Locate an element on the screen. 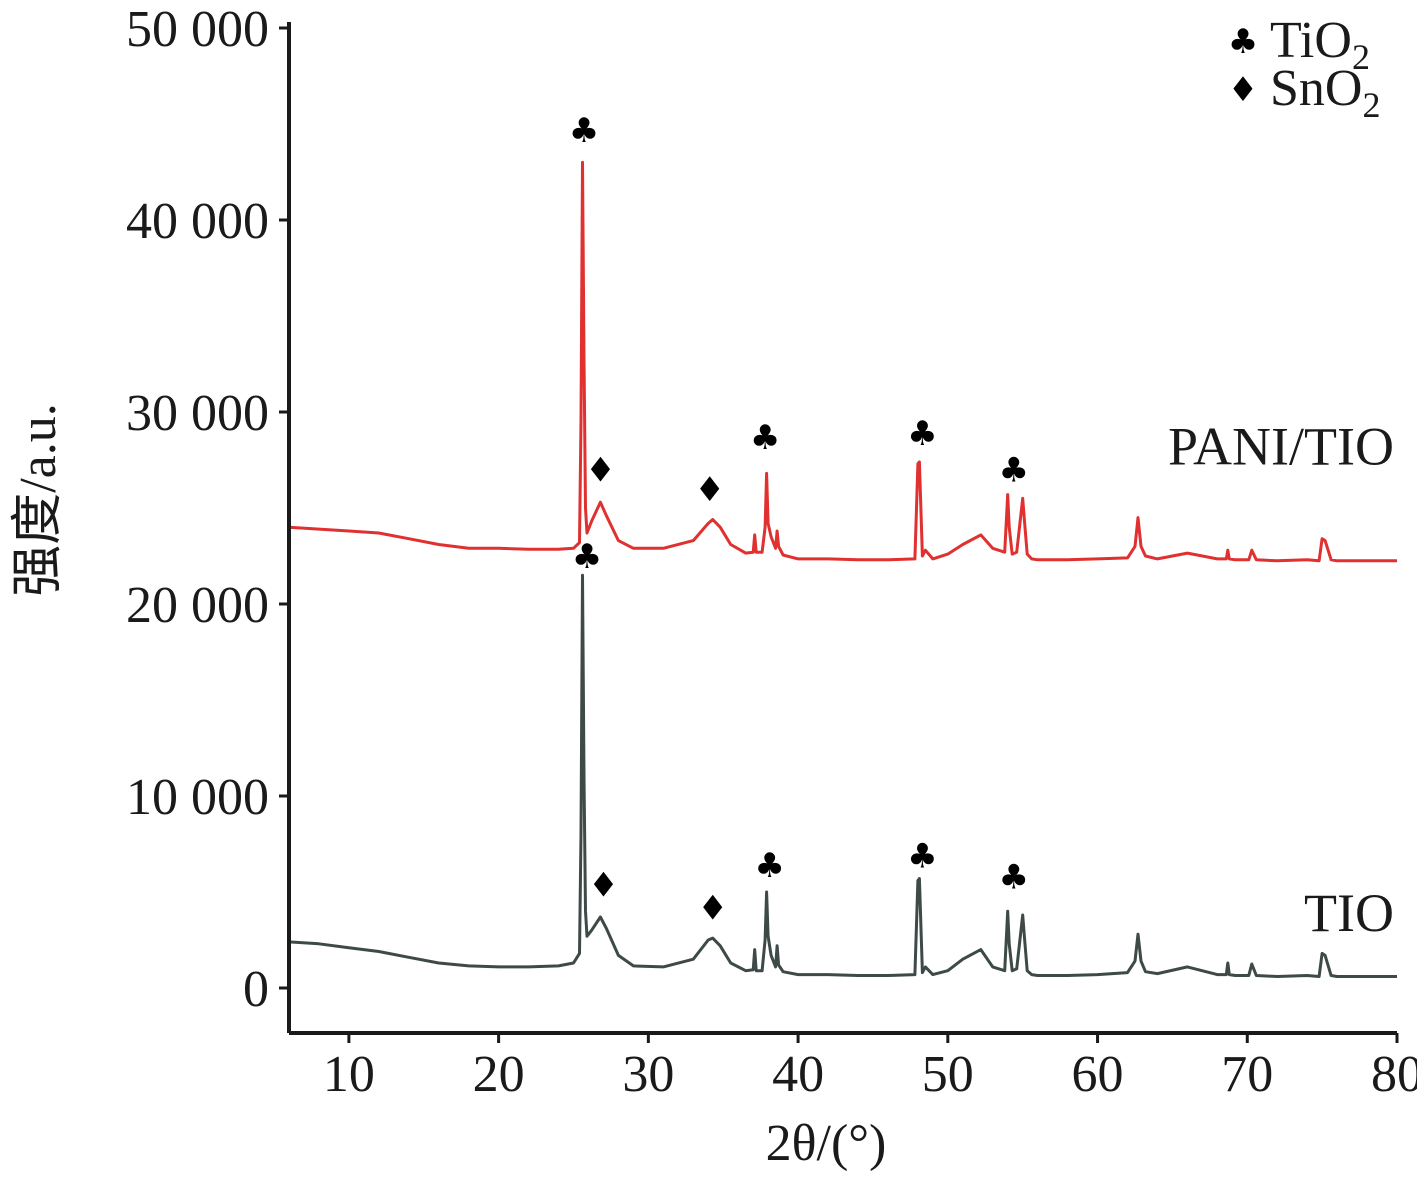 The width and height of the screenshot is (1417, 1181). x-tick-label: 70 is located at coordinates (1247, 1074).